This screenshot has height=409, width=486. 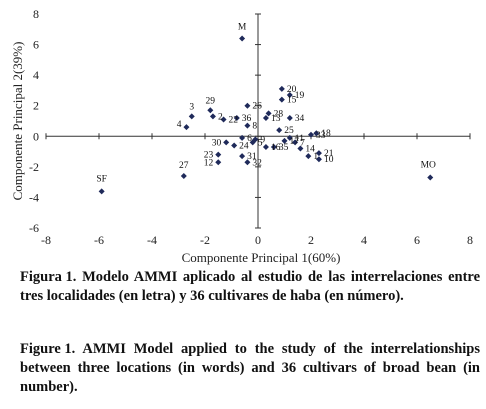 I want to click on point-label: 24, so click(x=244, y=146).